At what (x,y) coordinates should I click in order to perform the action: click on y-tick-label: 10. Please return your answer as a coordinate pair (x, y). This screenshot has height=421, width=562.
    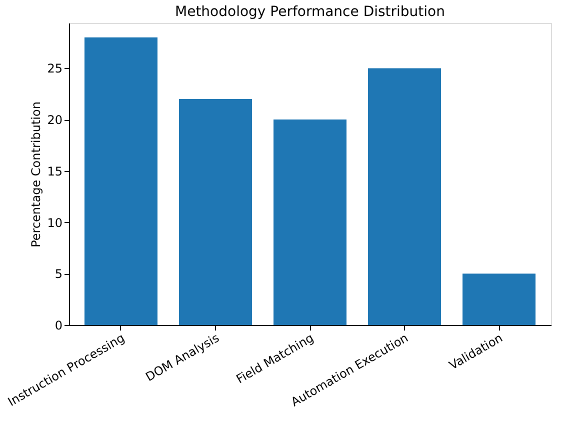
    Looking at the image, I should click on (54, 223).